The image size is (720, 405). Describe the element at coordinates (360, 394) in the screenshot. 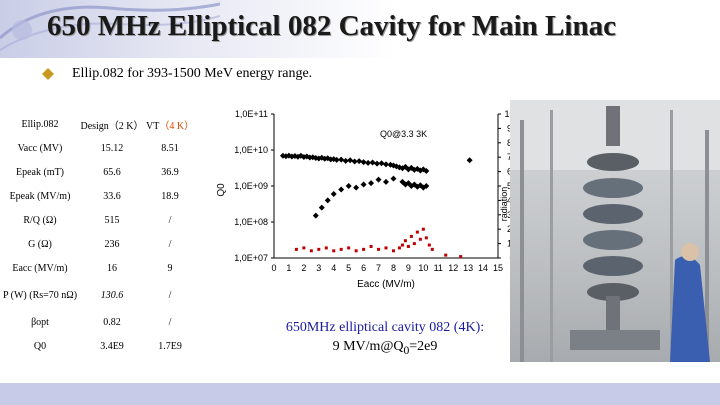

I see `footer-band` at that location.